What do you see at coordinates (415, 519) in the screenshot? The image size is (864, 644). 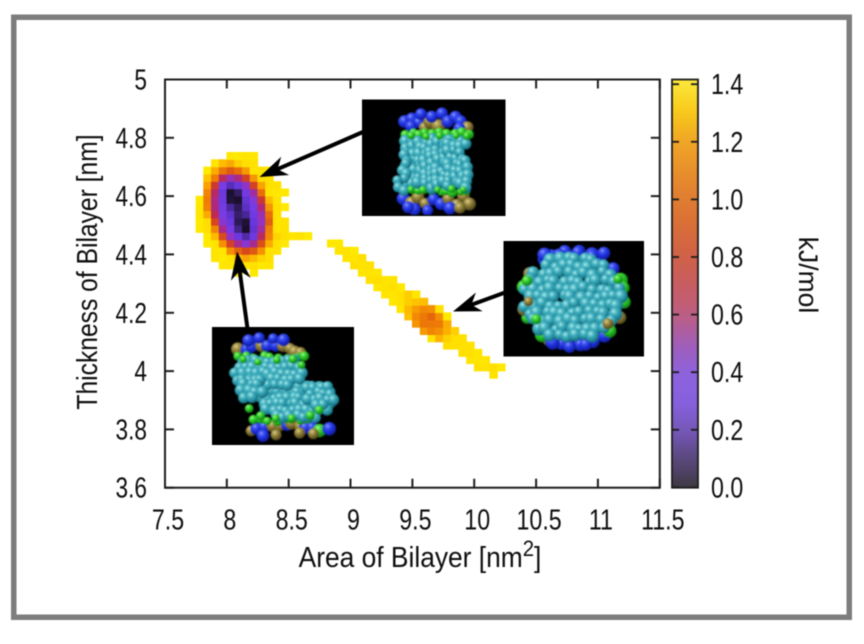 I see `svg-text: 9.5` at bounding box center [415, 519].